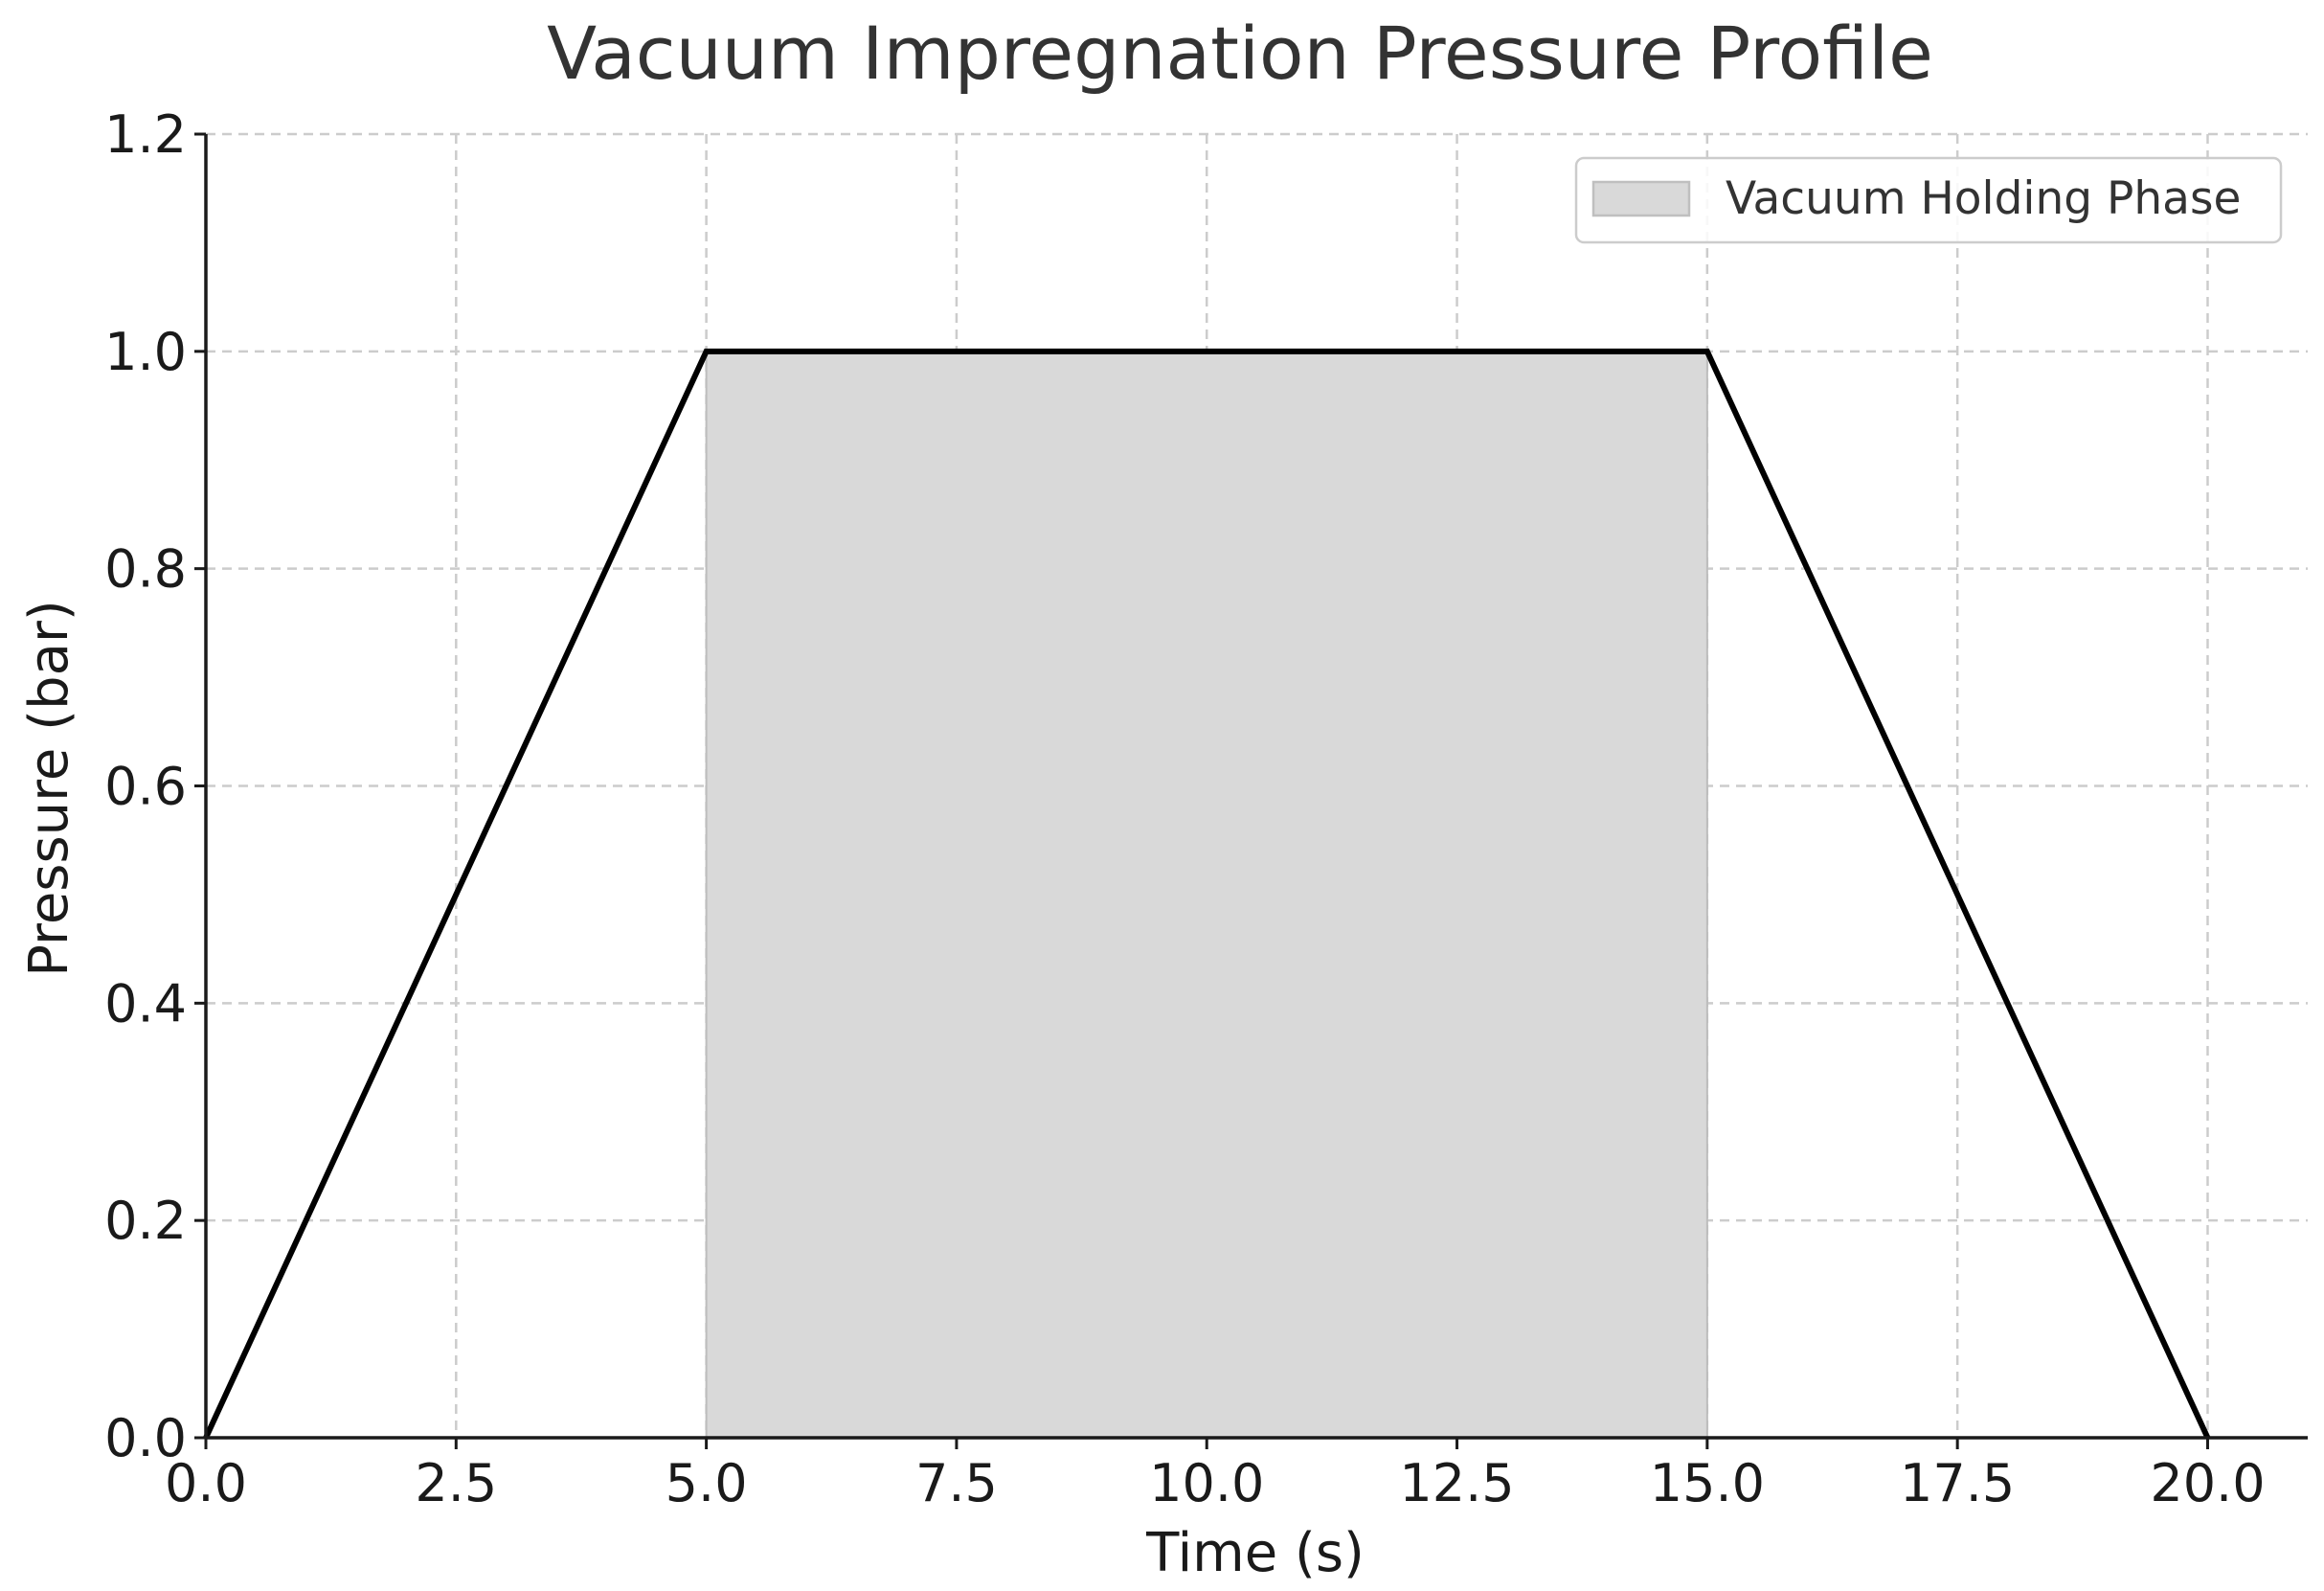 The height and width of the screenshot is (1591, 2324). What do you see at coordinates (49, 788) in the screenshot?
I see `y-axis-label: Pressure (bar)` at bounding box center [49, 788].